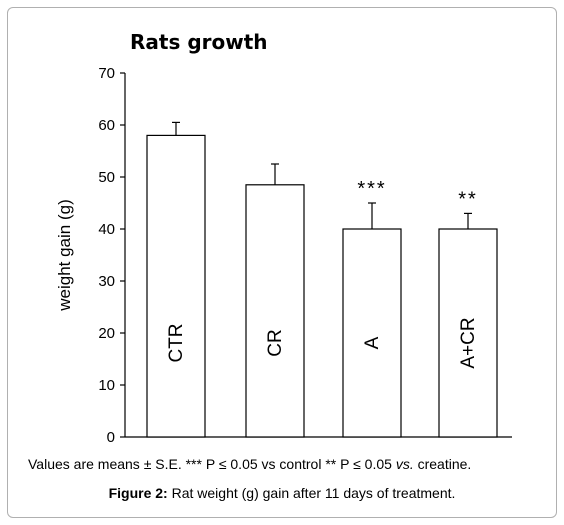 Image resolution: width=564 pixels, height=525 pixels. I want to click on category-label: CTR, so click(176, 342).